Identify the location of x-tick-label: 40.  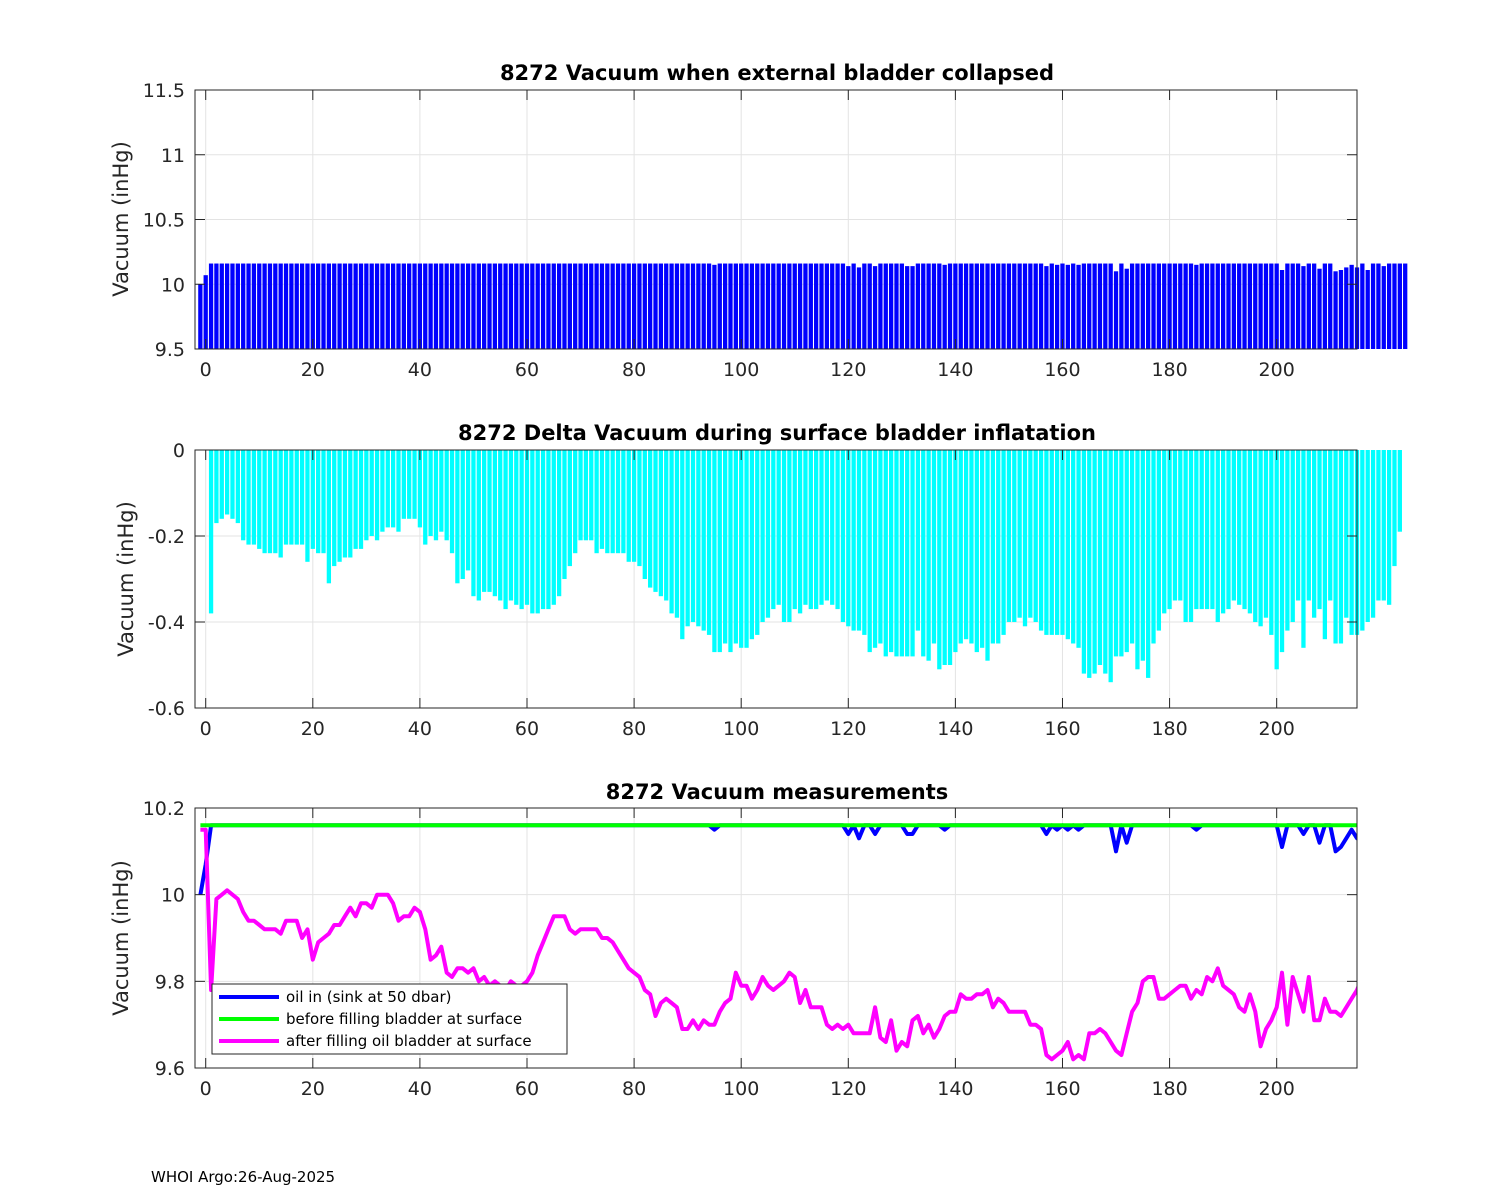
(420, 1089).